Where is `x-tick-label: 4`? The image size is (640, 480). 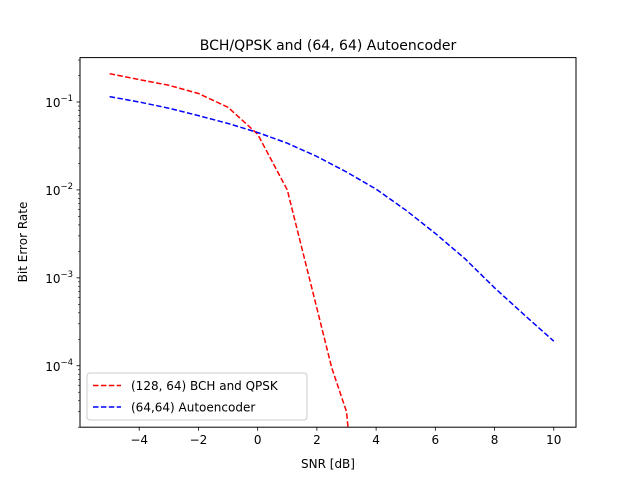 x-tick-label: 4 is located at coordinates (376, 440).